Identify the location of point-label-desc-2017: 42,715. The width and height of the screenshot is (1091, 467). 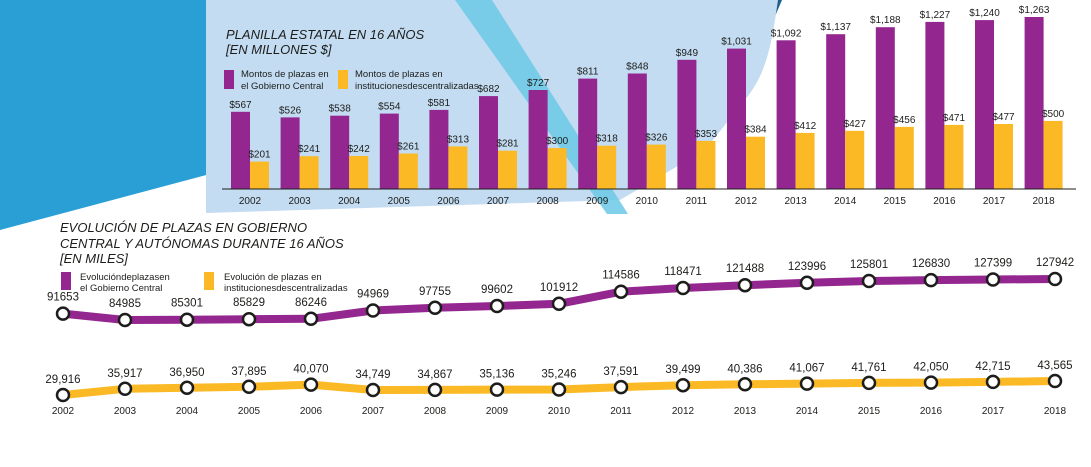
(992, 367).